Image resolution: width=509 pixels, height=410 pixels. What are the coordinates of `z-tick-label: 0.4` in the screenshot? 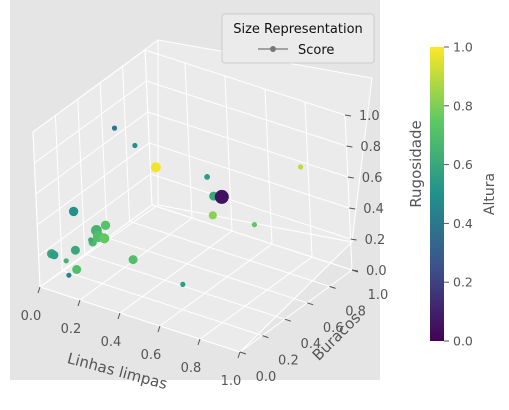 It's located at (373, 209).